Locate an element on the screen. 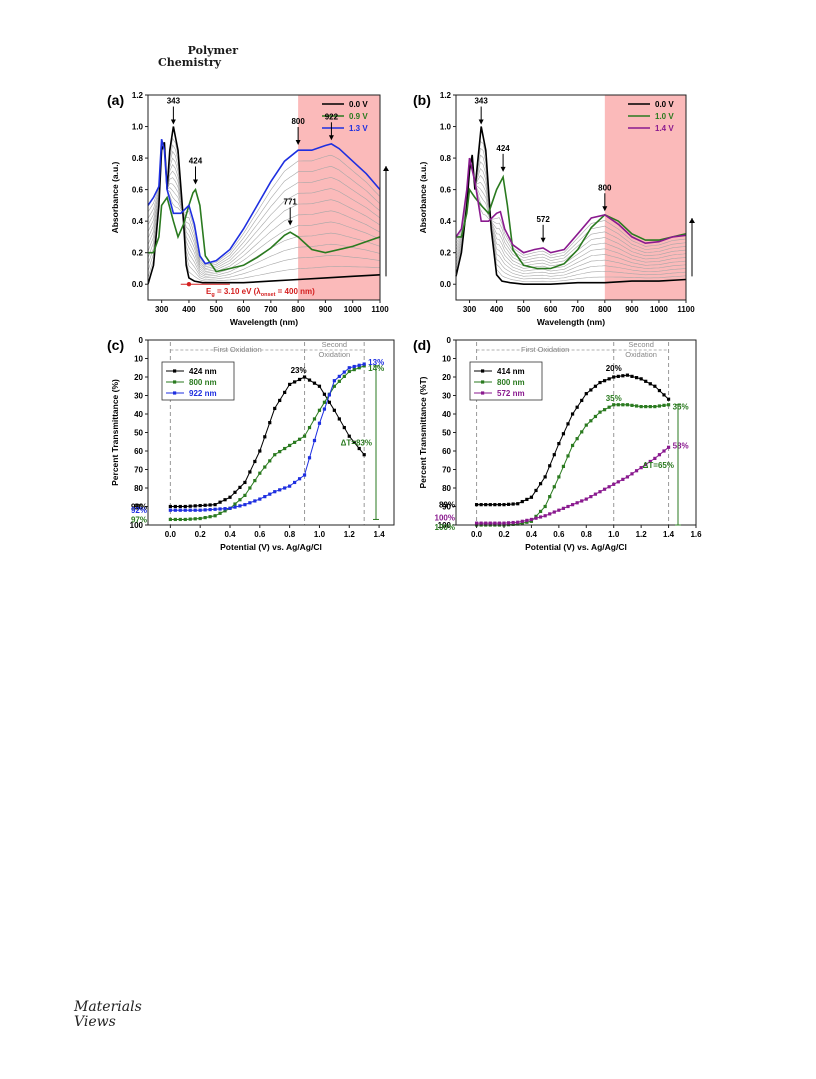 This screenshot has height=1079, width=816. legend-marker is located at coordinates (483, 371).